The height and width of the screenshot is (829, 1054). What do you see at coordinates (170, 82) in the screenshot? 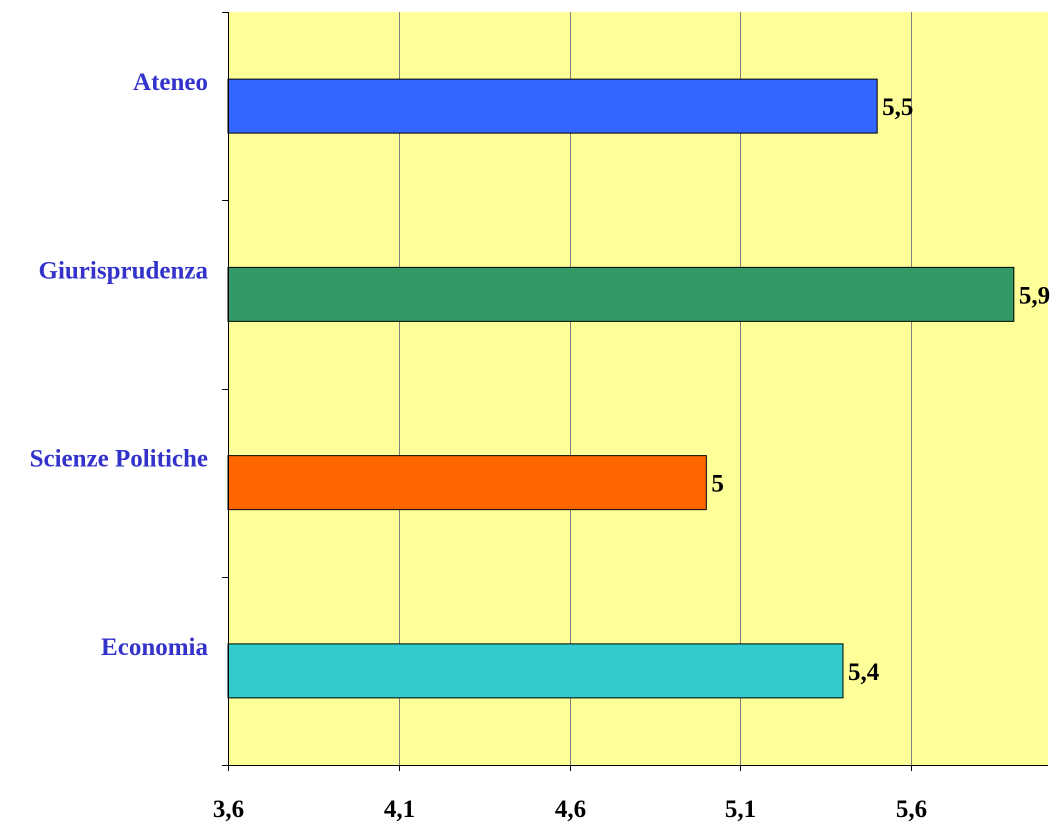
I see `category-label: Ateneo` at bounding box center [170, 82].